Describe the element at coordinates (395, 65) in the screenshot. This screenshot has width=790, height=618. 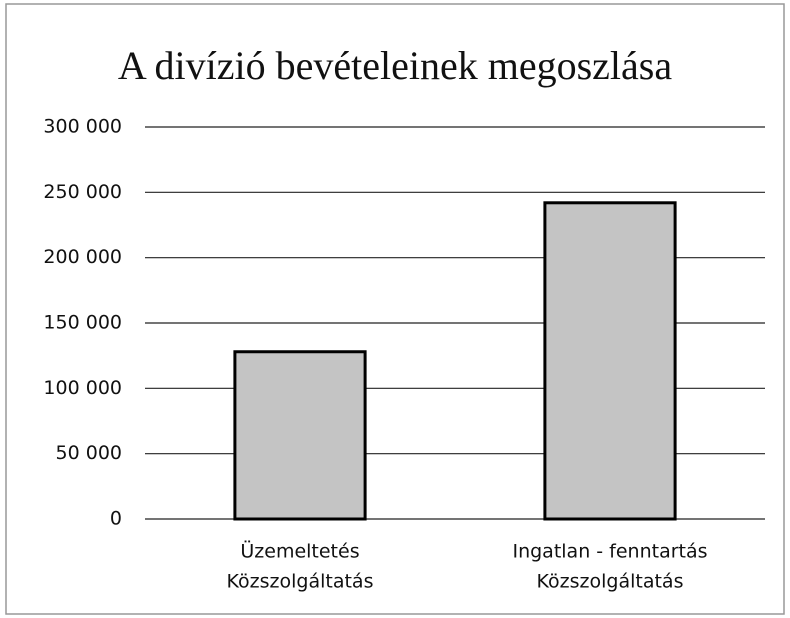
I see `chart-title: A divízió bevételeinek megoszlása` at that location.